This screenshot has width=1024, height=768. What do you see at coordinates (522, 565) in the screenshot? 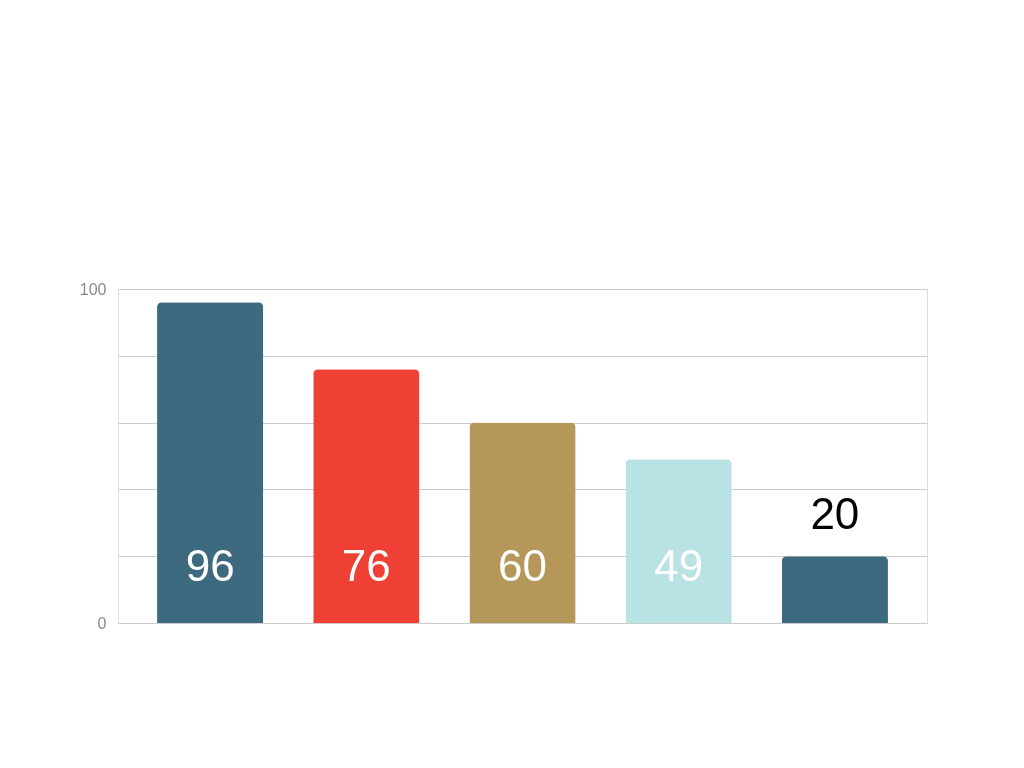
I see `data-label: 60` at bounding box center [522, 565].